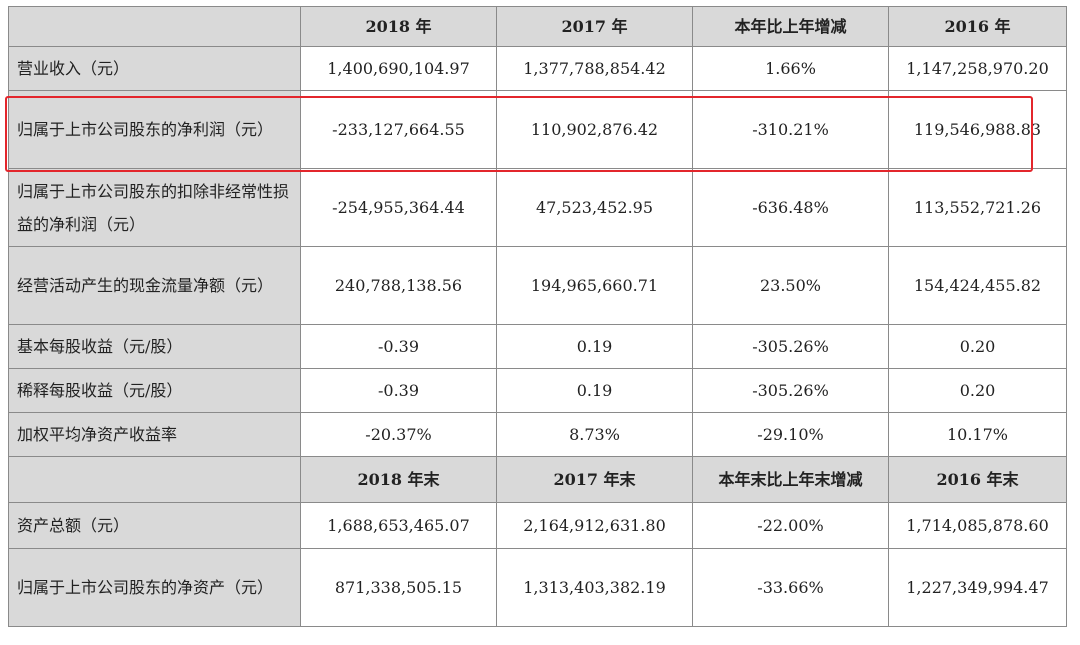  I want to click on row-label: 归属于上市公司股东的扣除非经常性损益的净利润（元）, so click(154, 207).